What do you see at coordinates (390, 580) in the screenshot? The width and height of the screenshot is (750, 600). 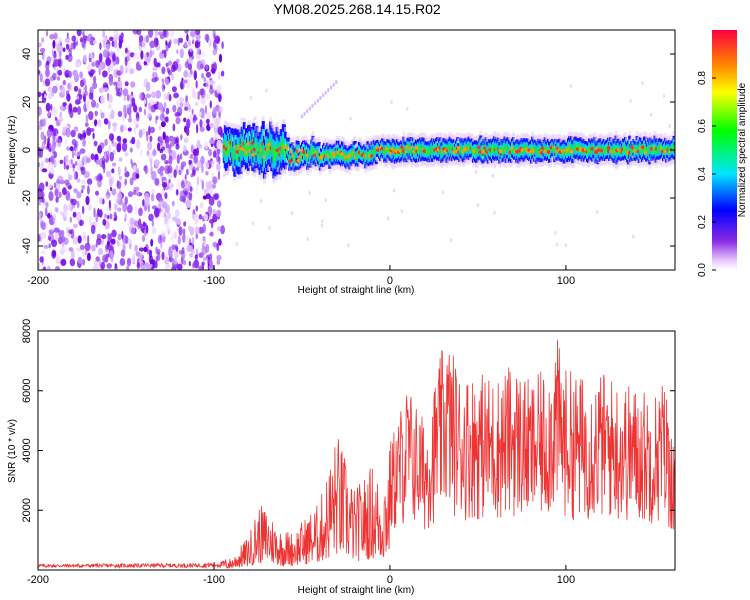 I see `snr-xtick-label: 0` at bounding box center [390, 580].